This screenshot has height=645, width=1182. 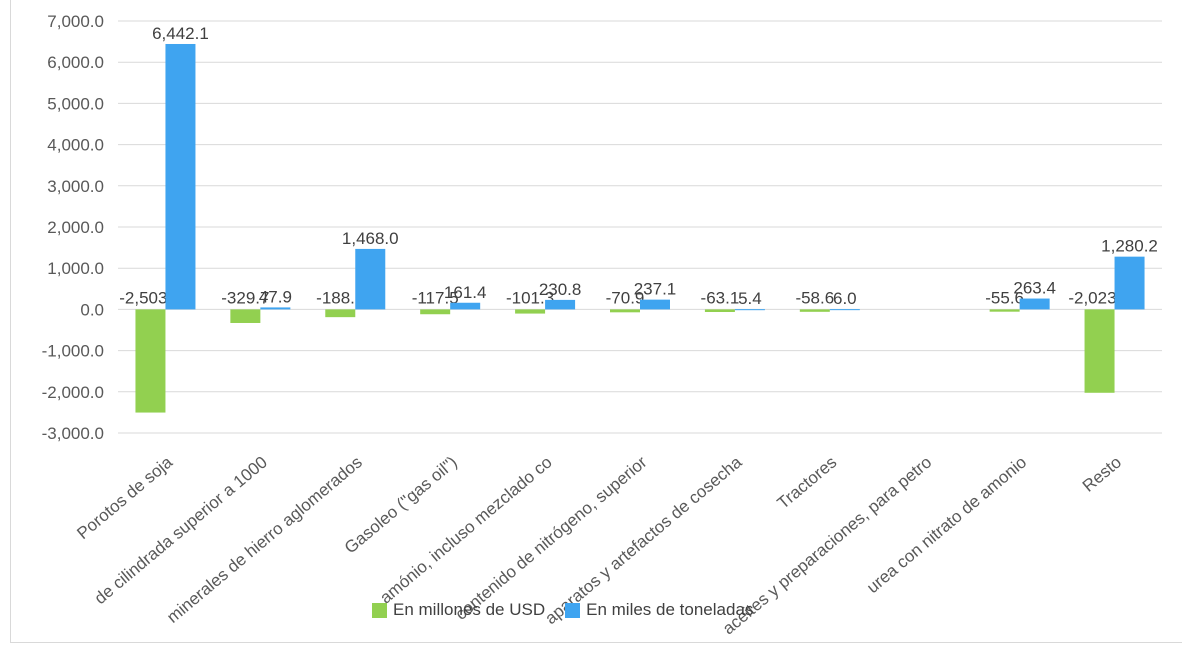 What do you see at coordinates (180, 33) in the screenshot?
I see `data-label: 6,442.1` at bounding box center [180, 33].